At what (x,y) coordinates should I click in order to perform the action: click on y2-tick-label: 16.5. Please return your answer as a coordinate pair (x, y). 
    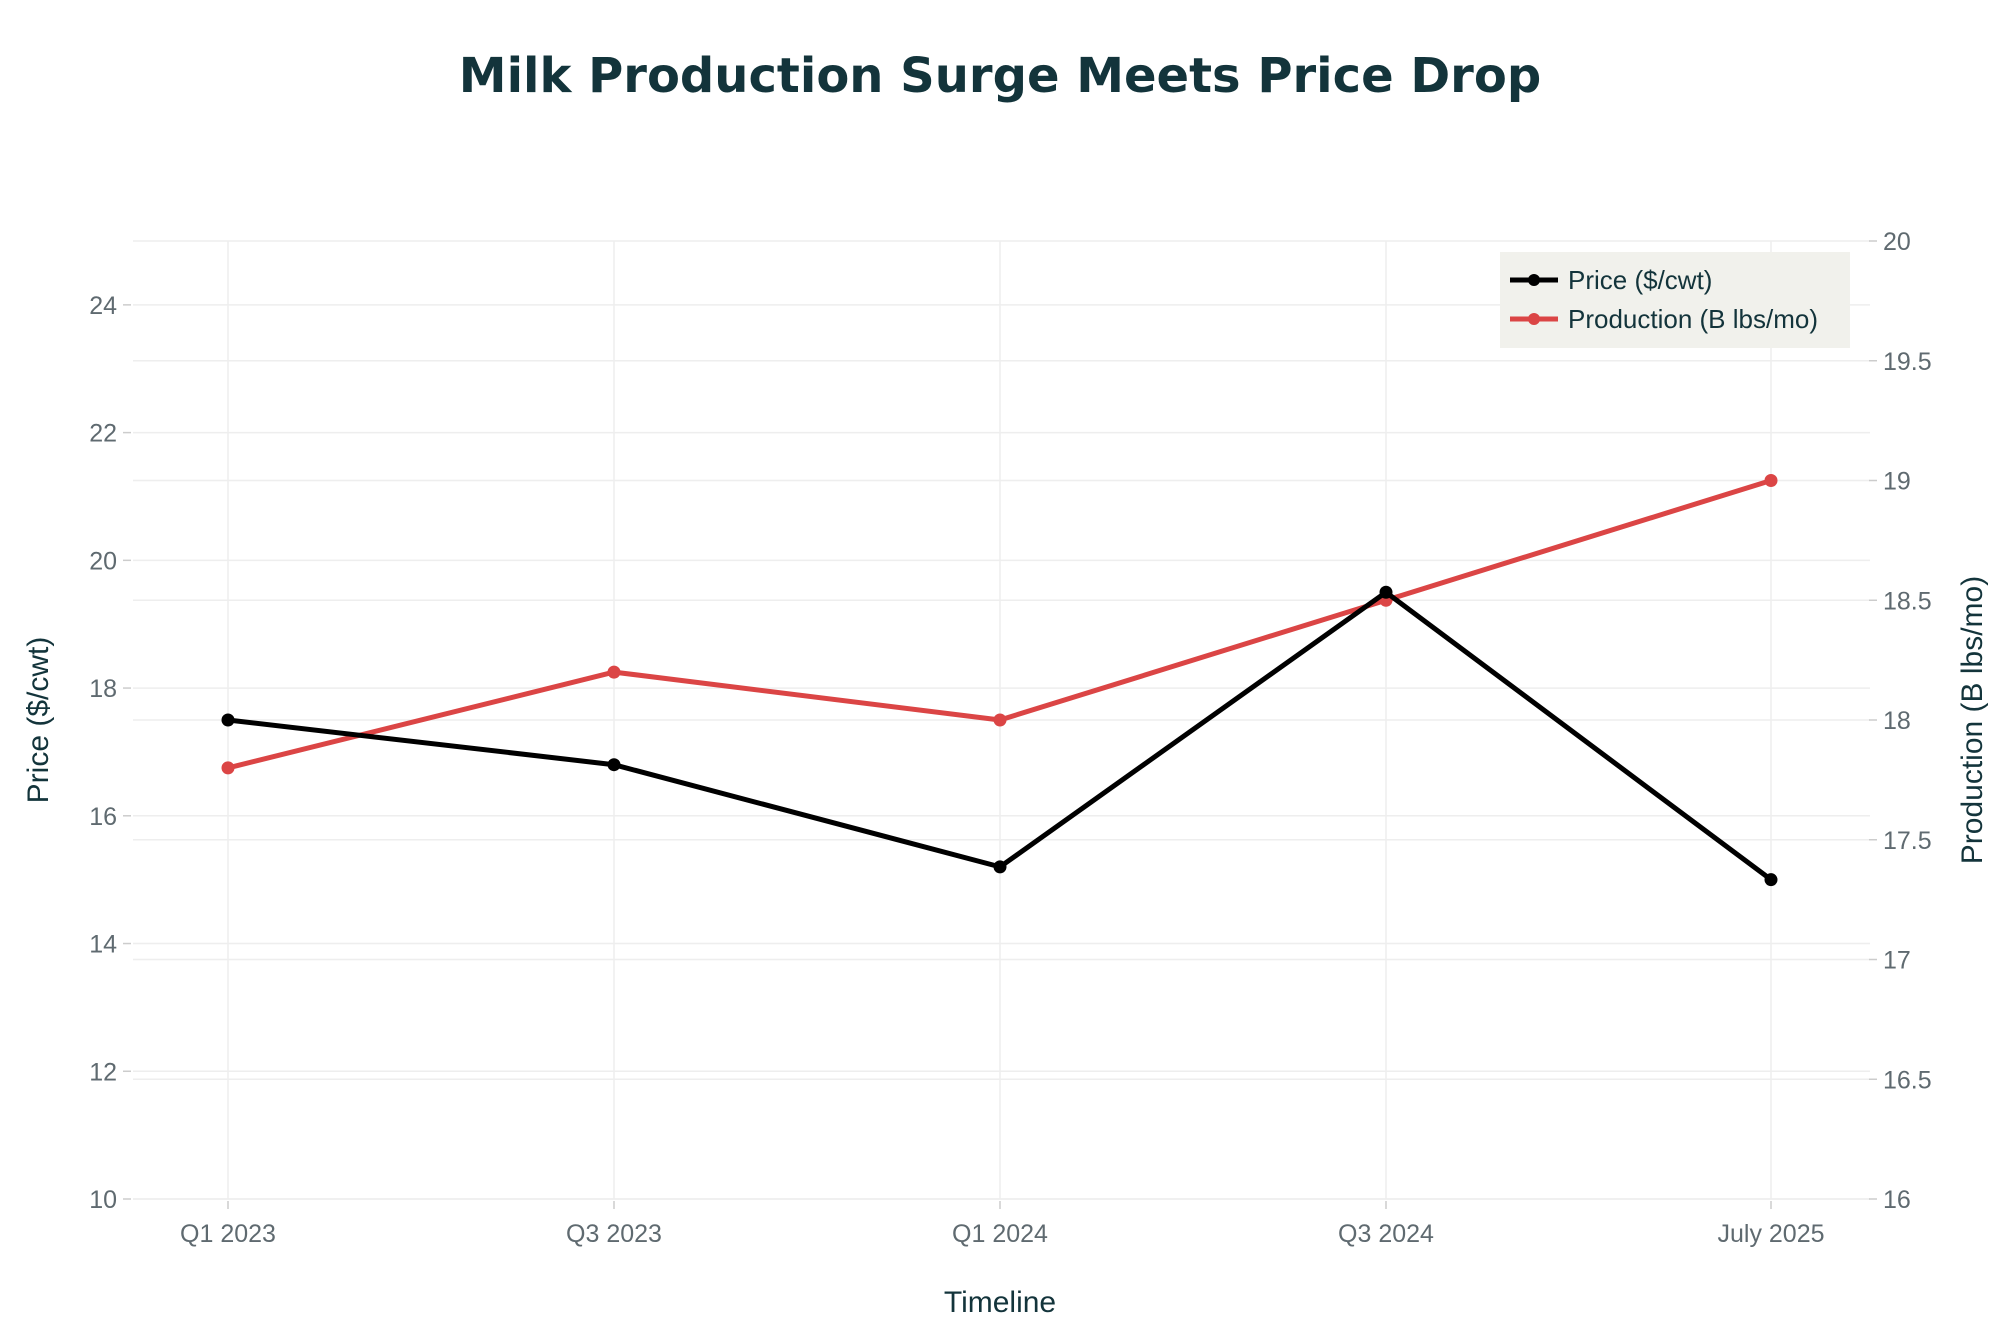
    Looking at the image, I should click on (1907, 1080).